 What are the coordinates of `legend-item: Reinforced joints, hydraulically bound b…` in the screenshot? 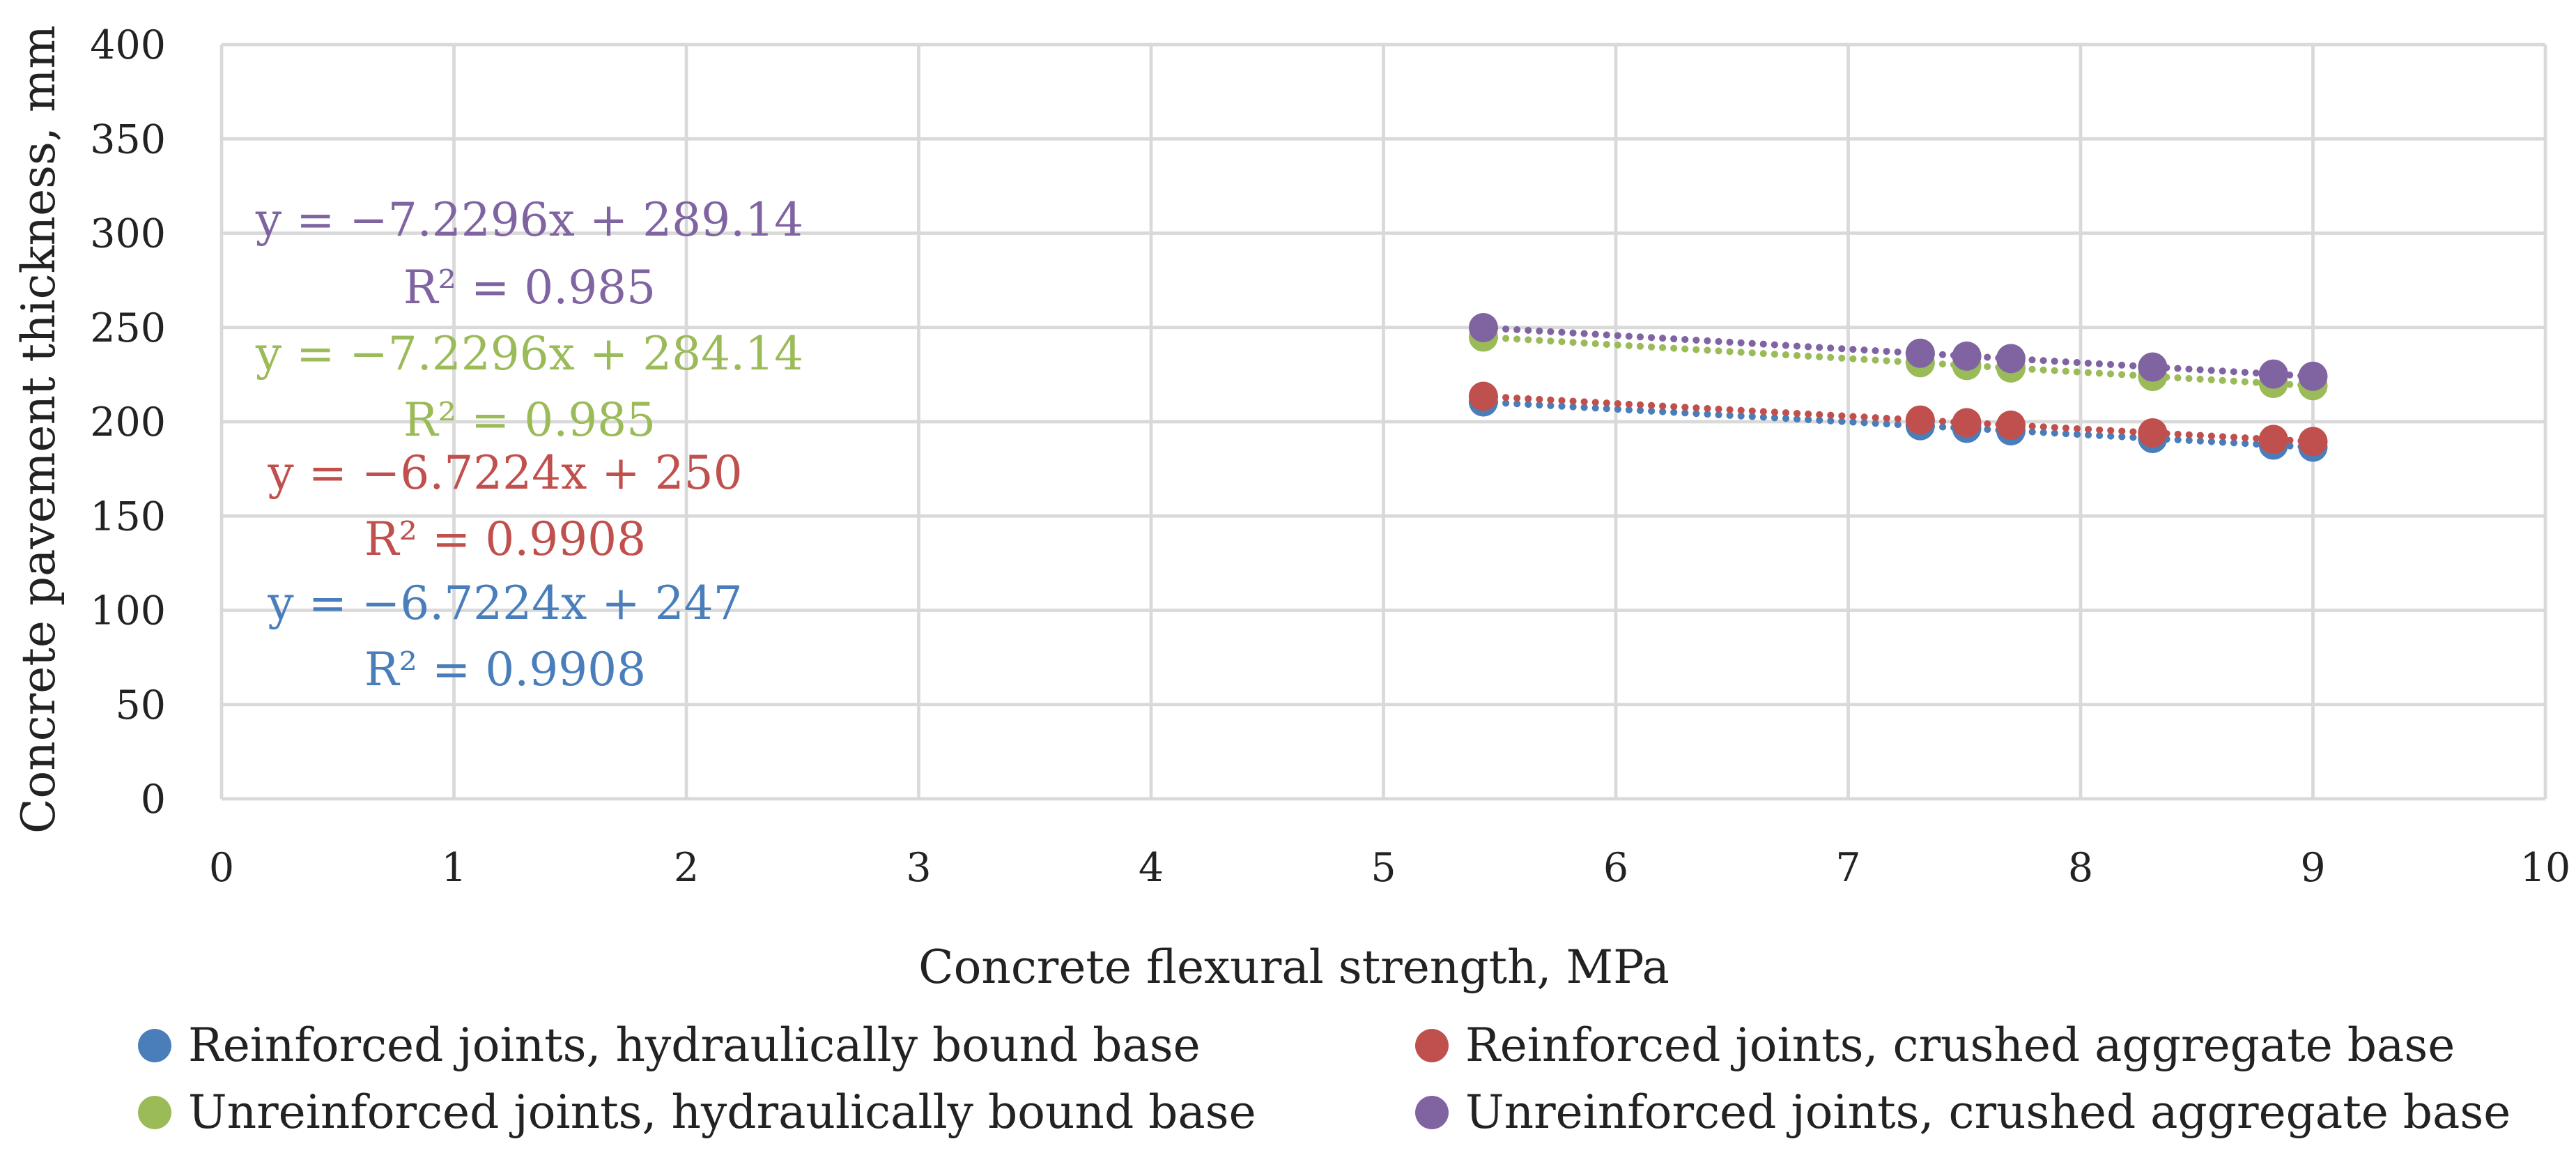 It's located at (669, 1045).